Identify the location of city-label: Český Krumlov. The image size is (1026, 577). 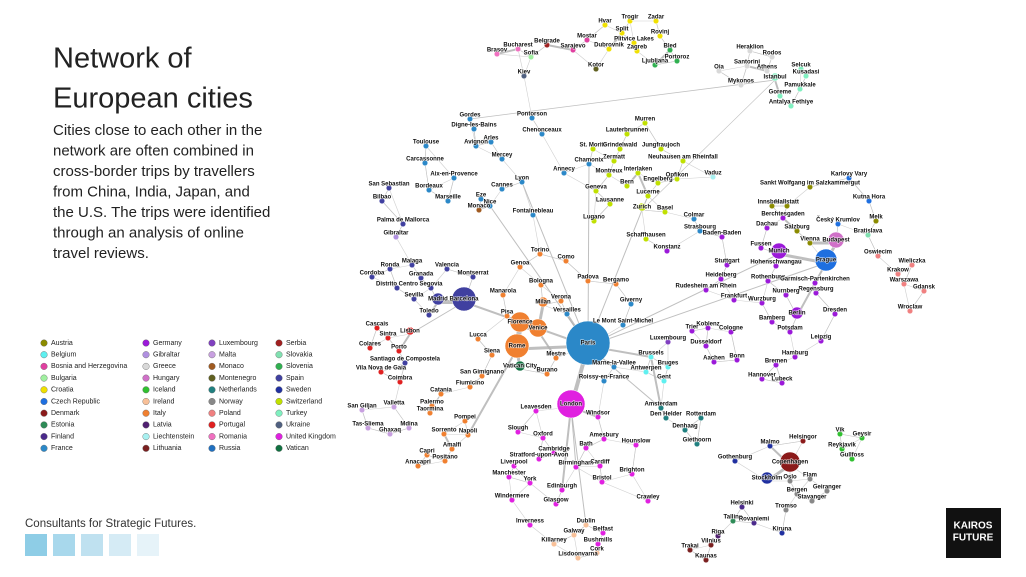
(838, 220).